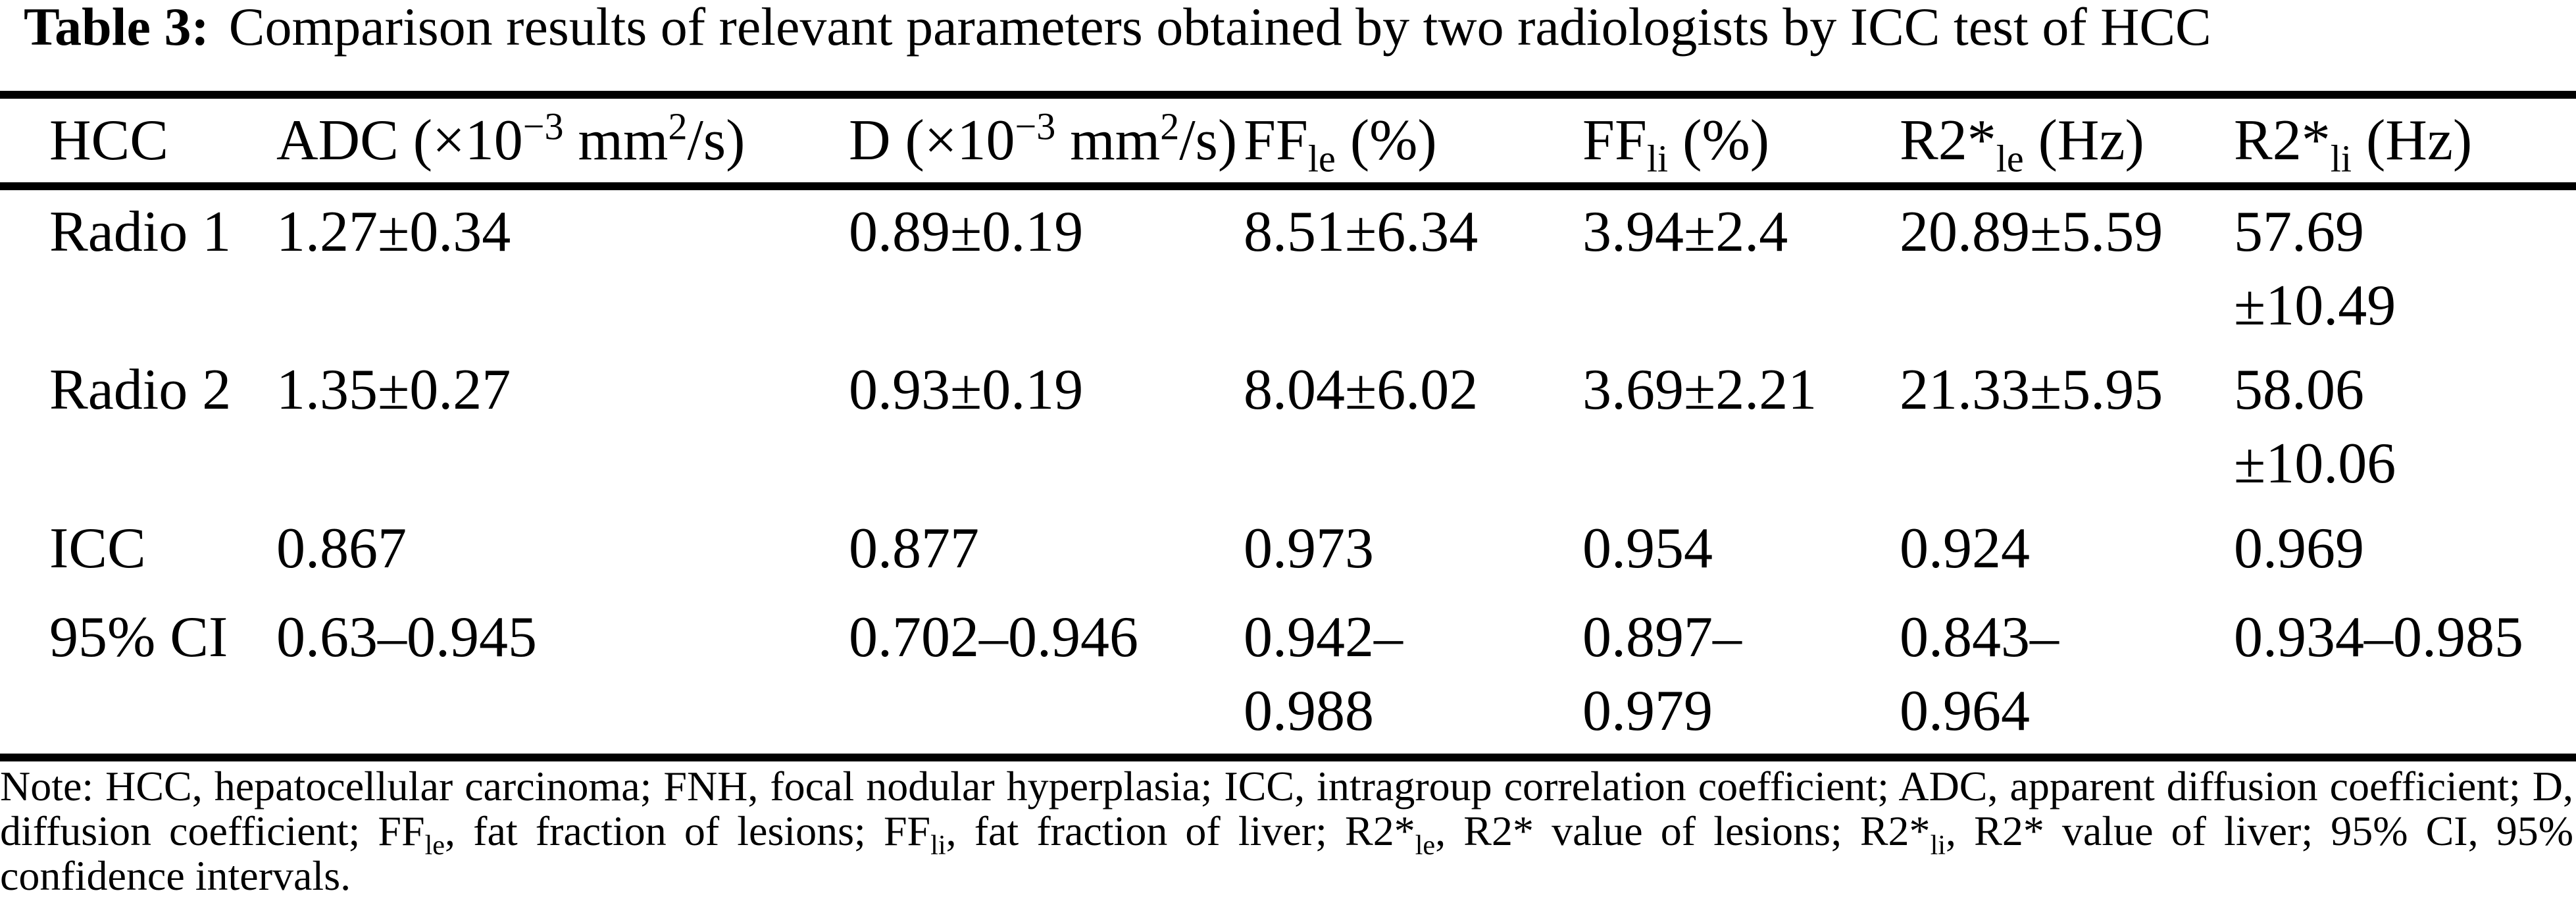 The width and height of the screenshot is (2576, 899). Describe the element at coordinates (1980, 674) in the screenshot. I see `cell-r2-le: 0.843– 0.964` at that location.